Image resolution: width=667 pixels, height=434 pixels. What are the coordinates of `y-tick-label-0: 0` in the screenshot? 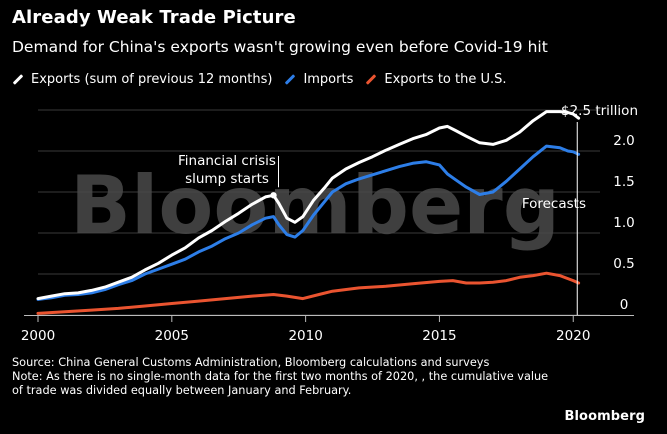 It's located at (624, 305).